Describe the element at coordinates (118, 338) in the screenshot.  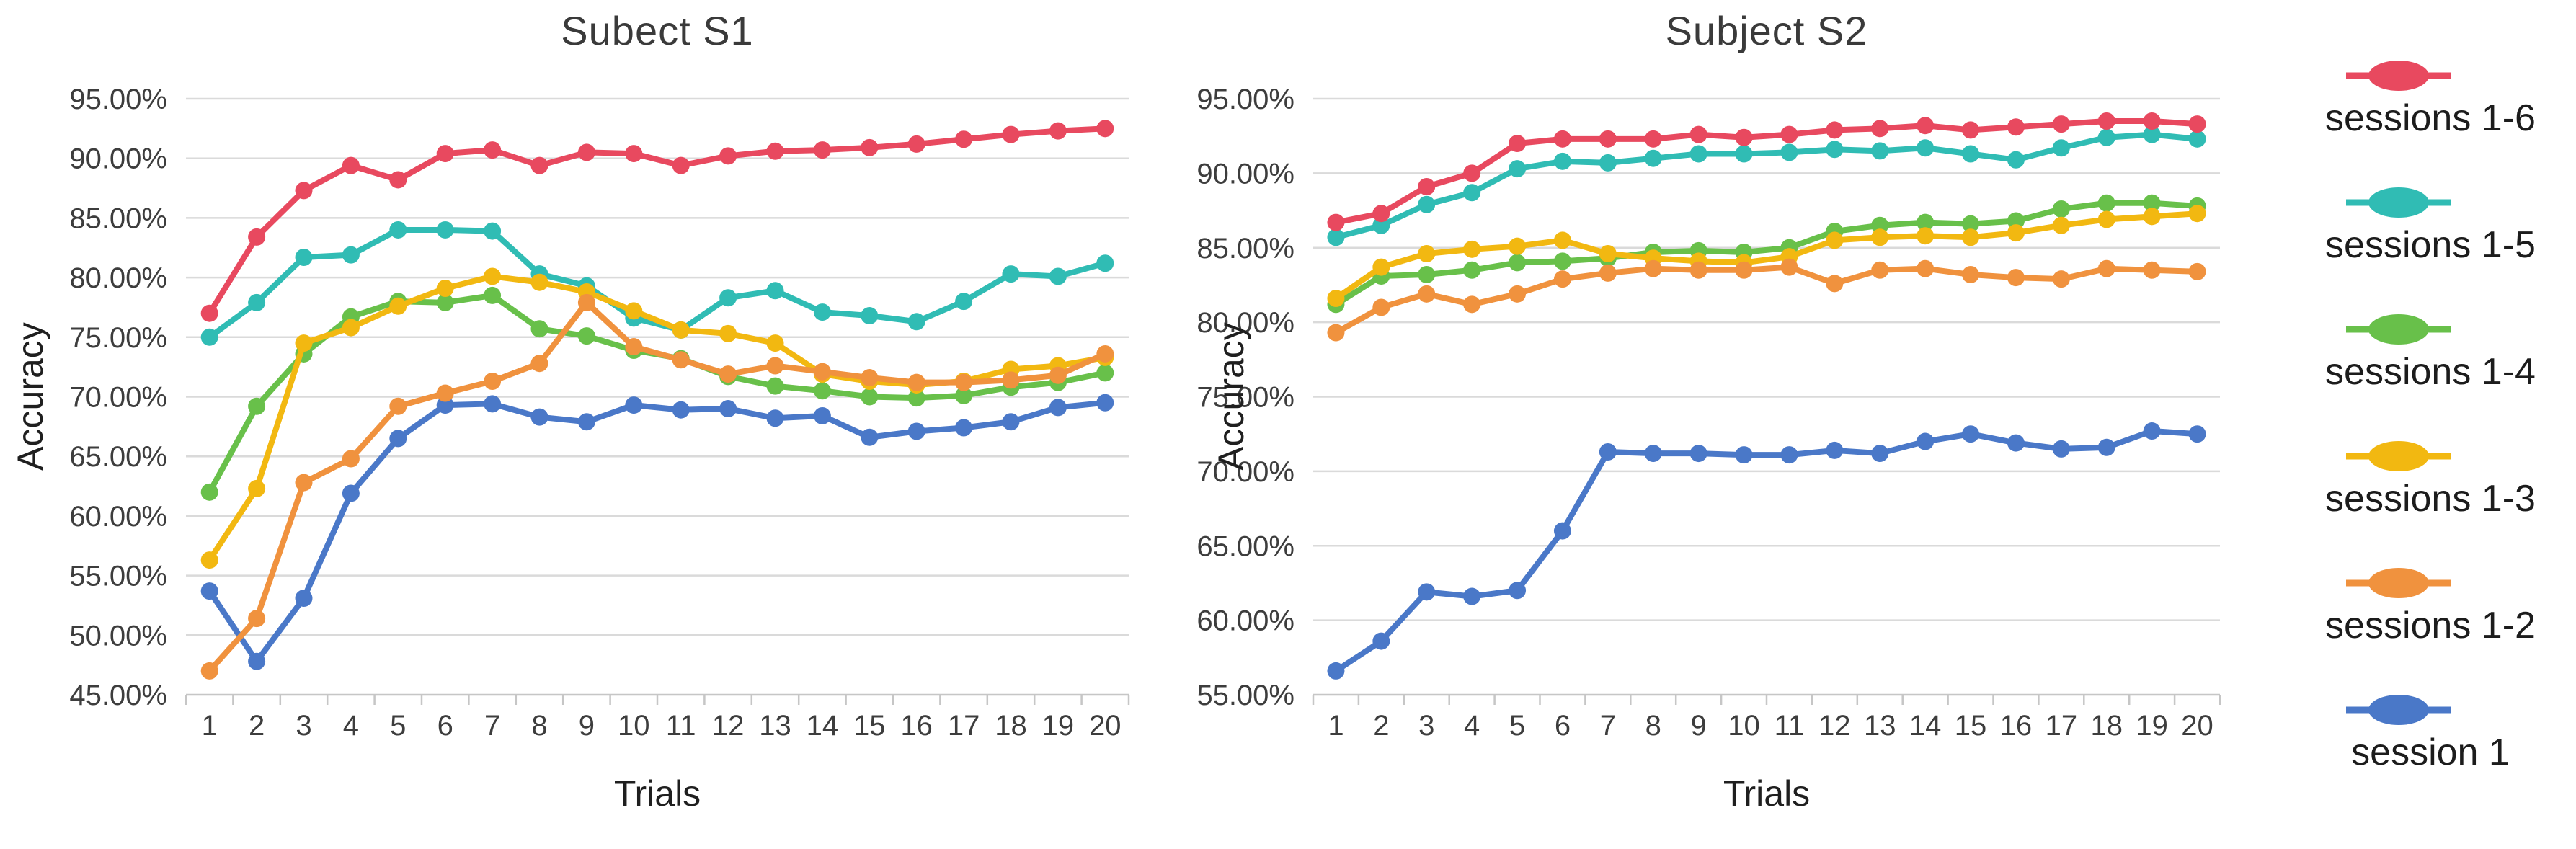
I see `y-tick-label: 75.00%` at that location.